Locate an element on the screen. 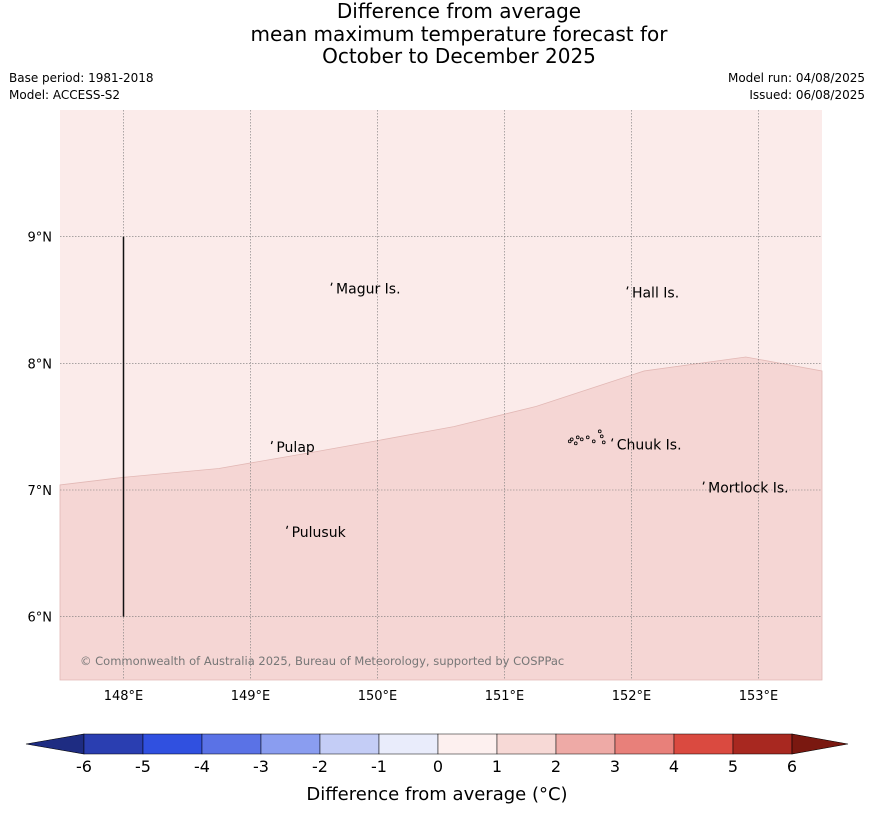  lon-tick-label: 149°E is located at coordinates (251, 696).